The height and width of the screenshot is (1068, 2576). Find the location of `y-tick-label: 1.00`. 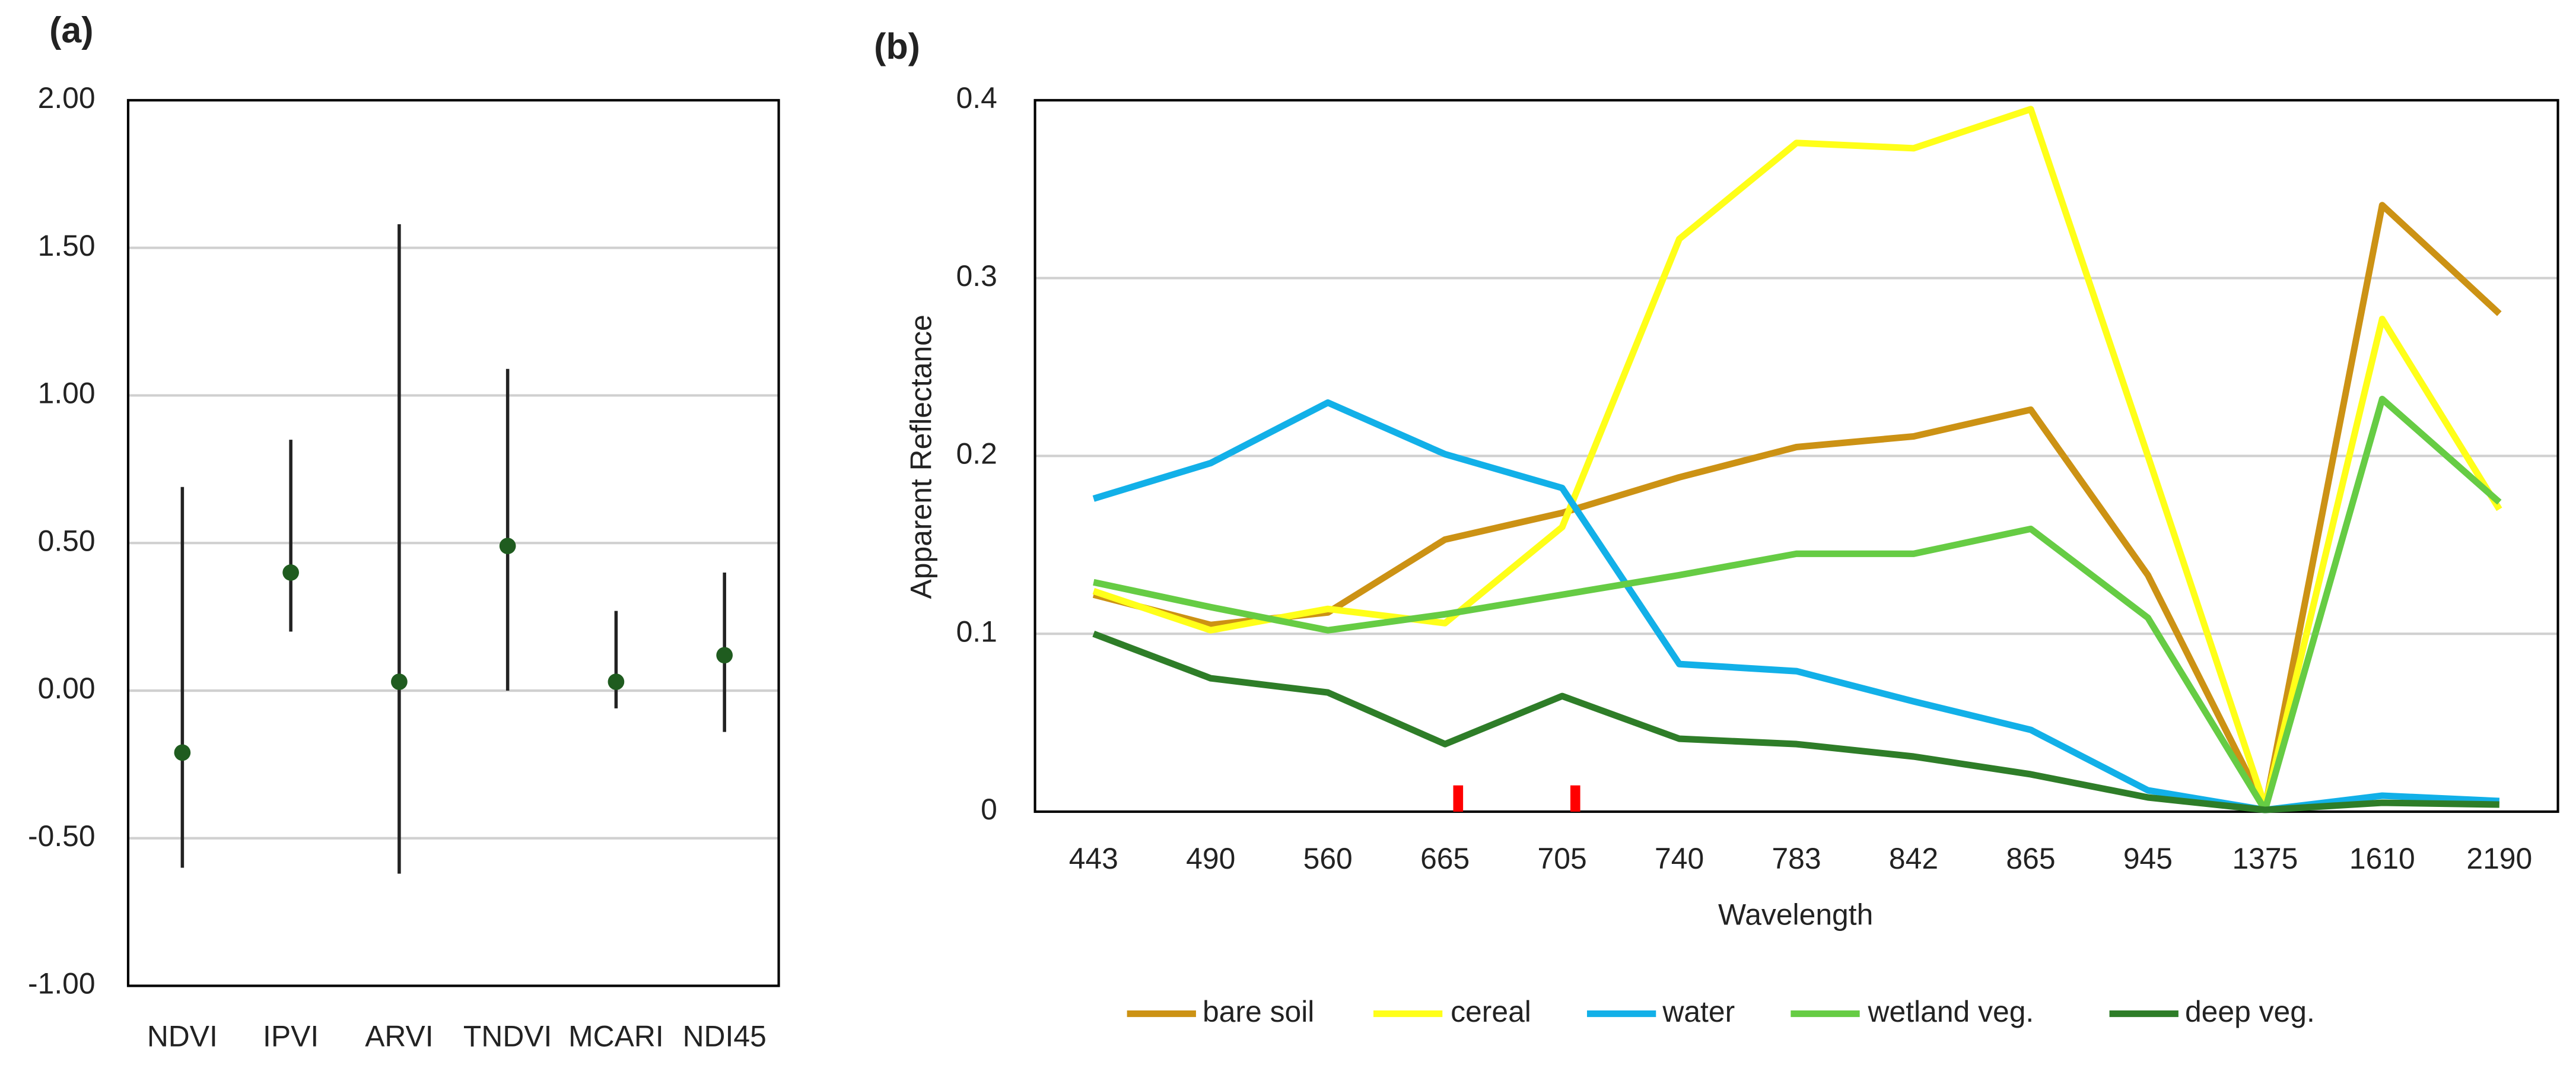

y-tick-label: 1.00 is located at coordinates (67, 393).